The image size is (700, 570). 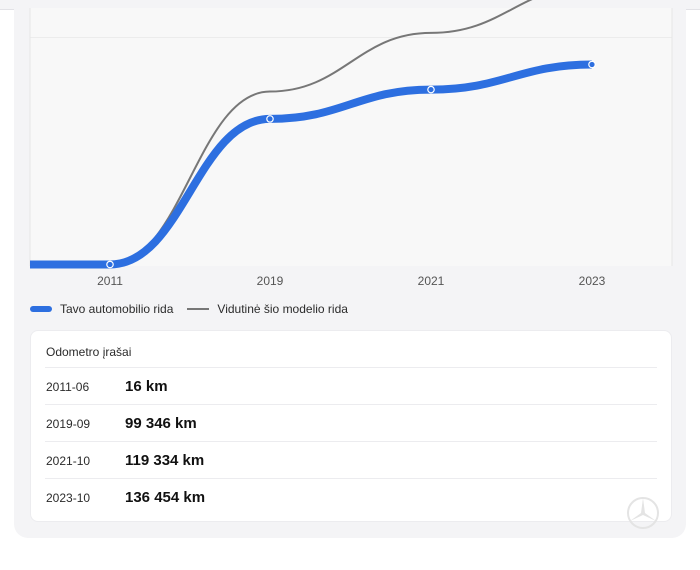 I want to click on x-tick-label: 2011, so click(x=110, y=281).